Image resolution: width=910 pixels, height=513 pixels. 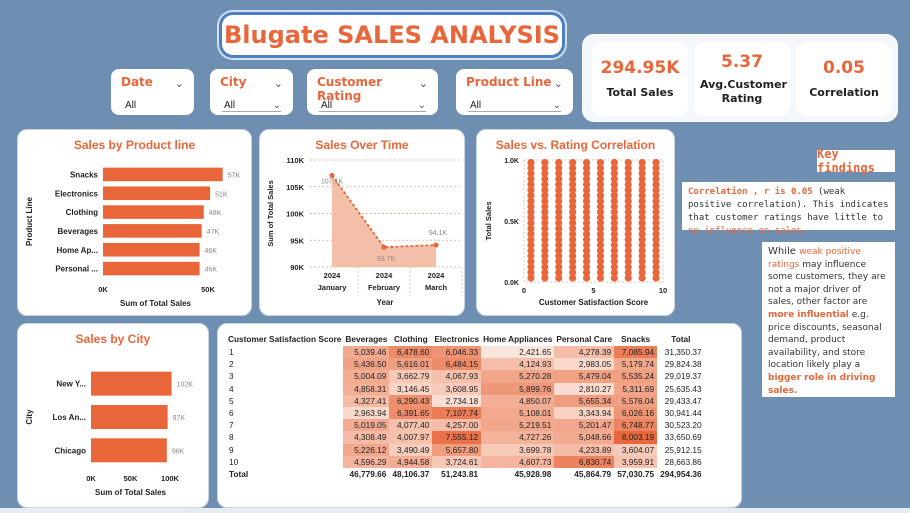 I want to click on x-tick-label: 0, so click(x=524, y=290).